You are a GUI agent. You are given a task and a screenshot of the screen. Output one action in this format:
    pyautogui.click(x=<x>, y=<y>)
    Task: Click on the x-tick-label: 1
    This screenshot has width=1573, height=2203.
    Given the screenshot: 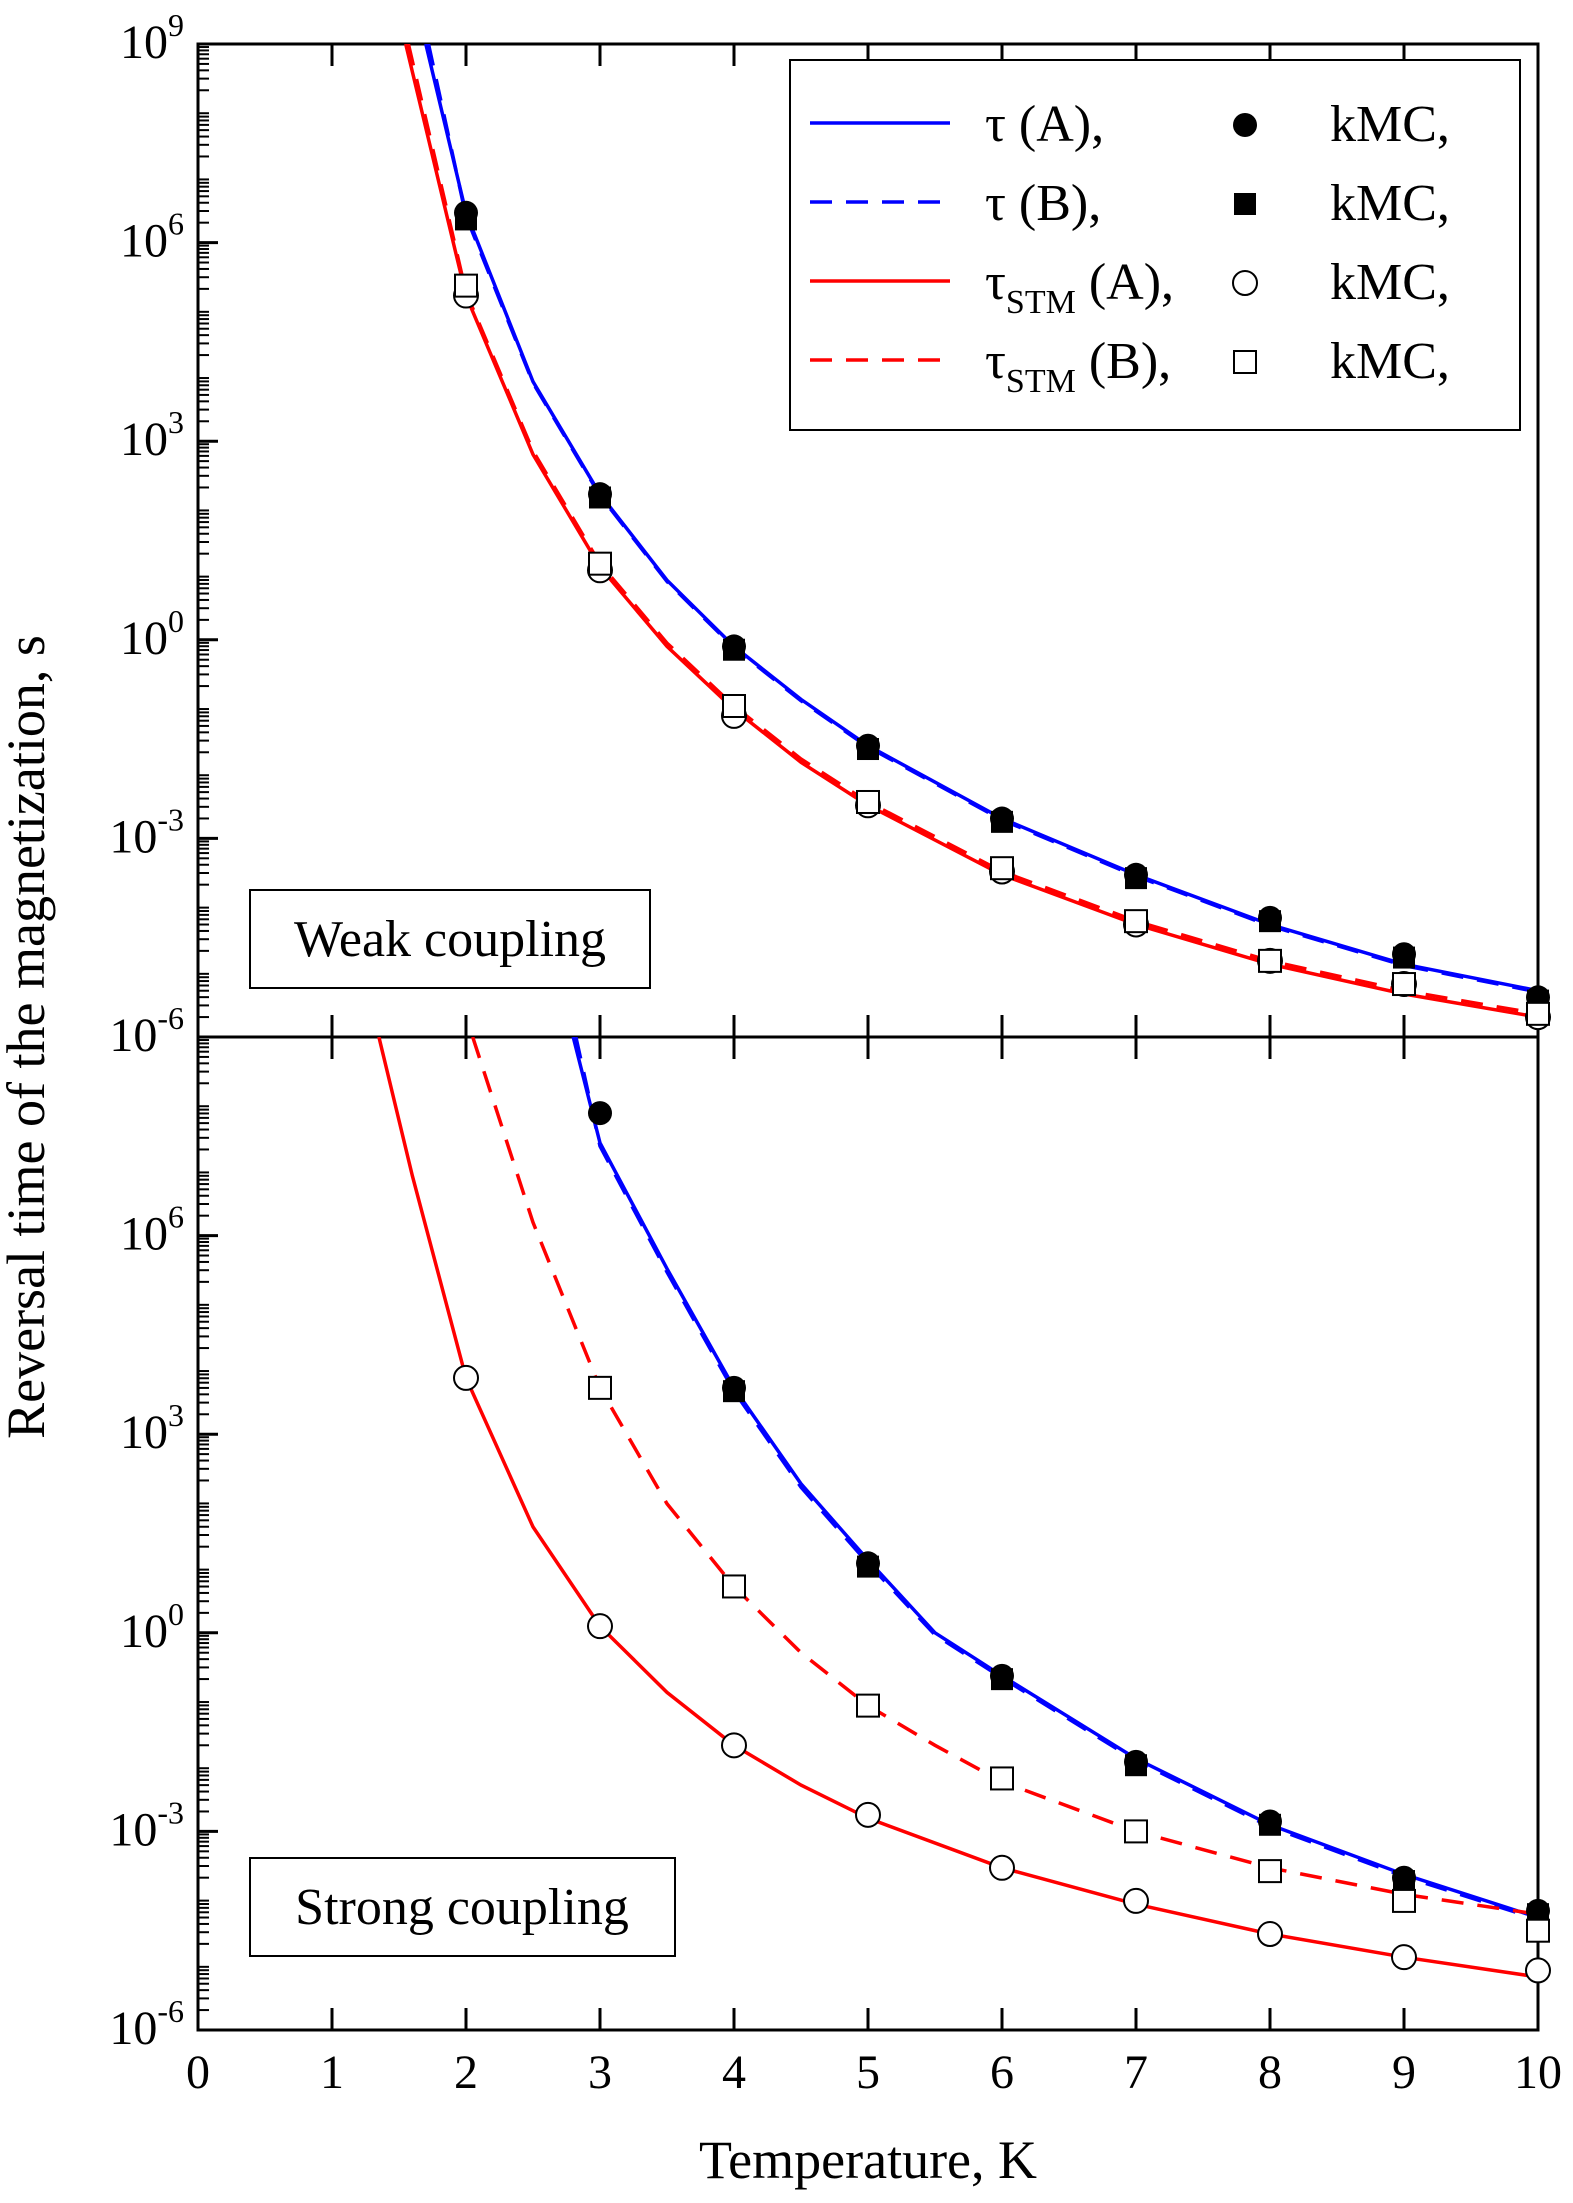 What is the action you would take?
    pyautogui.click(x=332, y=2072)
    